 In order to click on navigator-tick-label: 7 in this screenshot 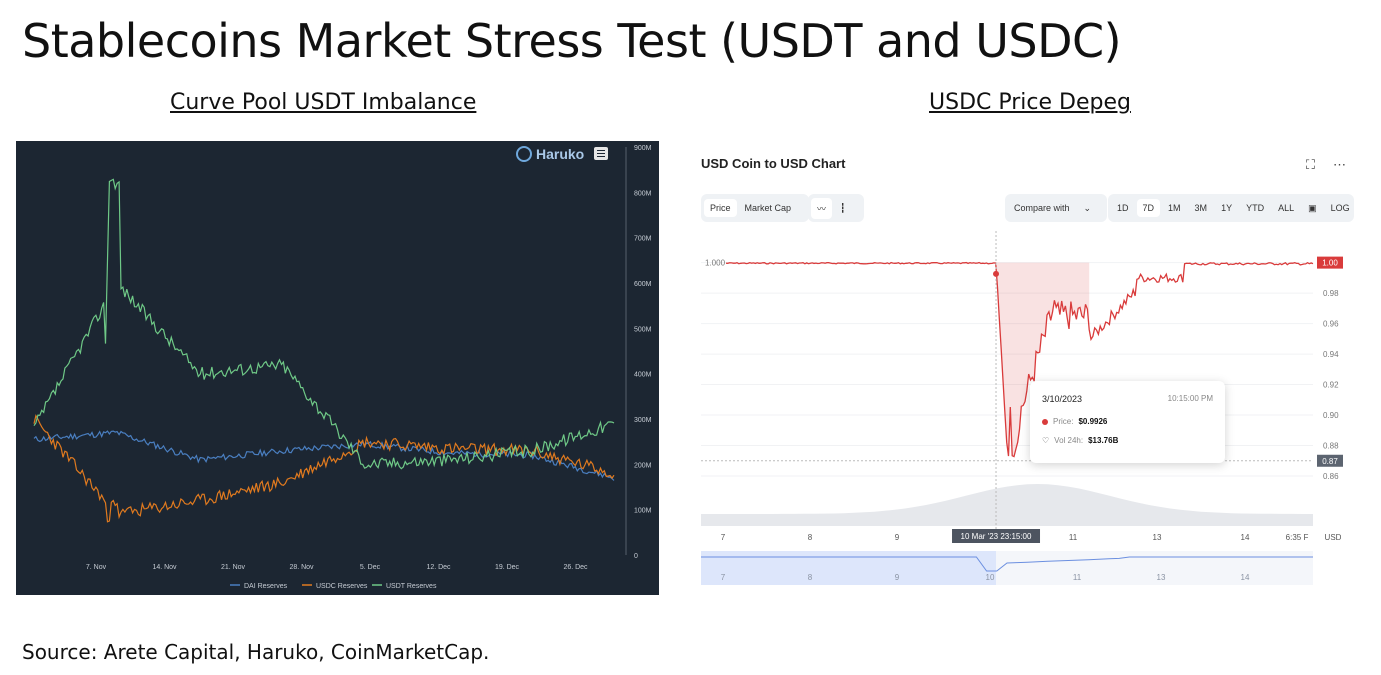, I will do `click(723, 577)`.